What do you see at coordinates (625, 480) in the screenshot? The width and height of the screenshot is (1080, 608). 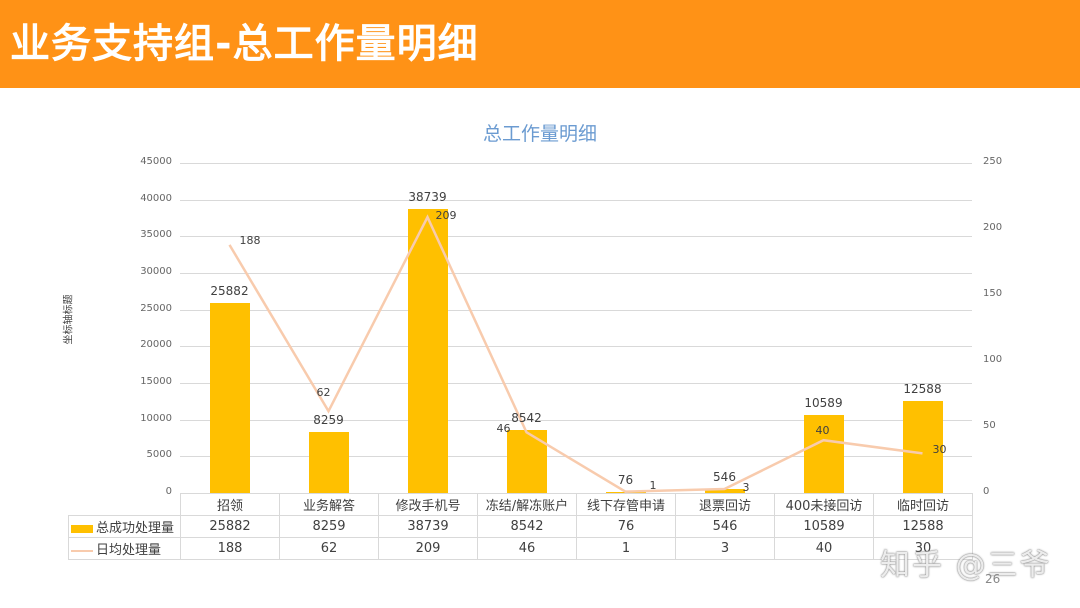 I see `bar-value-label: 76` at bounding box center [625, 480].